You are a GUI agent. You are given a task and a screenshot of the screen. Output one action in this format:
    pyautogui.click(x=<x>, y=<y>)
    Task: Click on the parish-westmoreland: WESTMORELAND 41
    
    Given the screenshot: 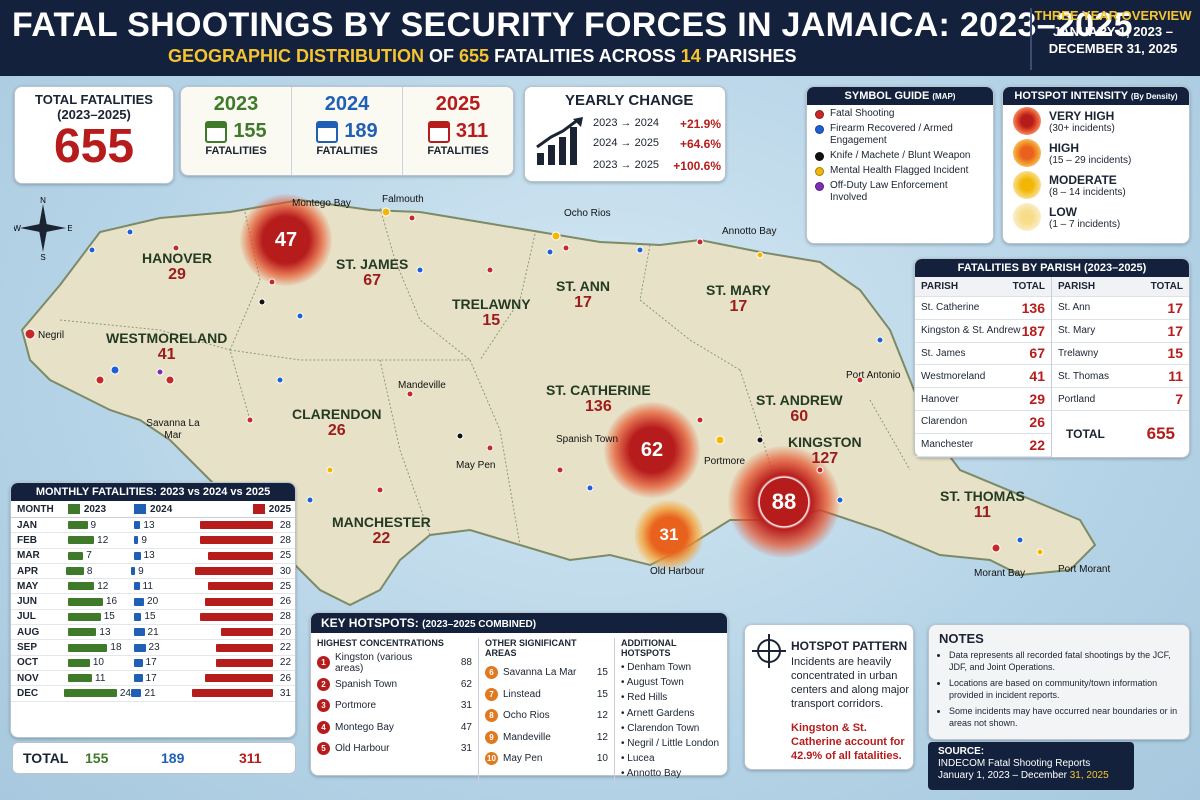 What is the action you would take?
    pyautogui.click(x=167, y=346)
    